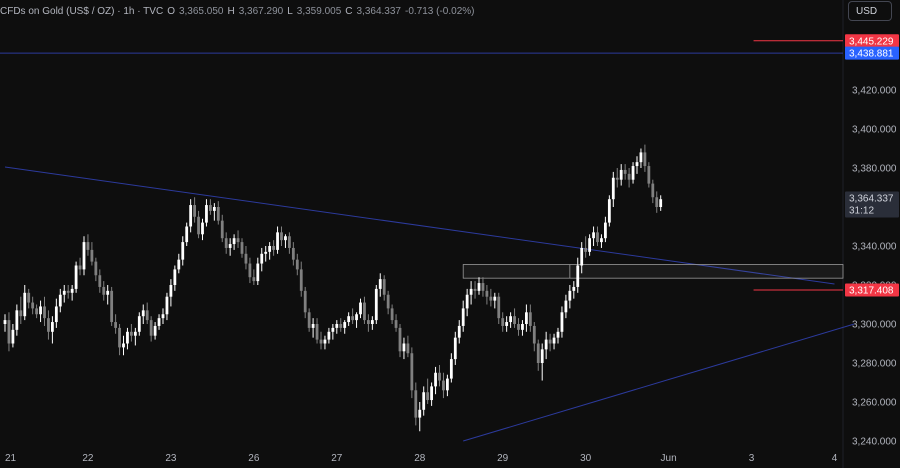 The image size is (900, 468). What do you see at coordinates (752, 458) in the screenshot?
I see `x-tick-label: 3` at bounding box center [752, 458].